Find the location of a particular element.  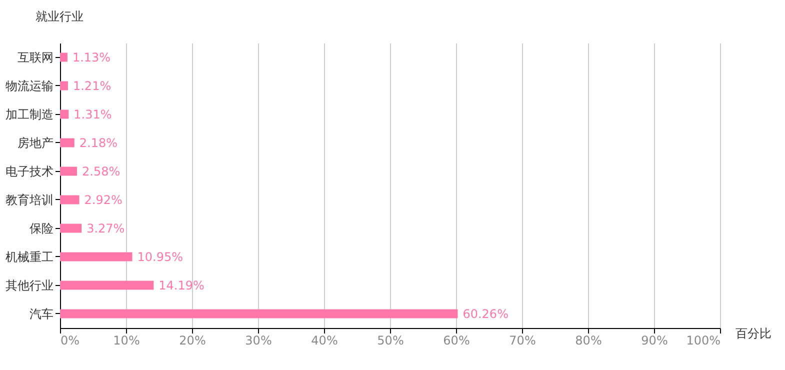

x-tick-label: 10% is located at coordinates (126, 341).